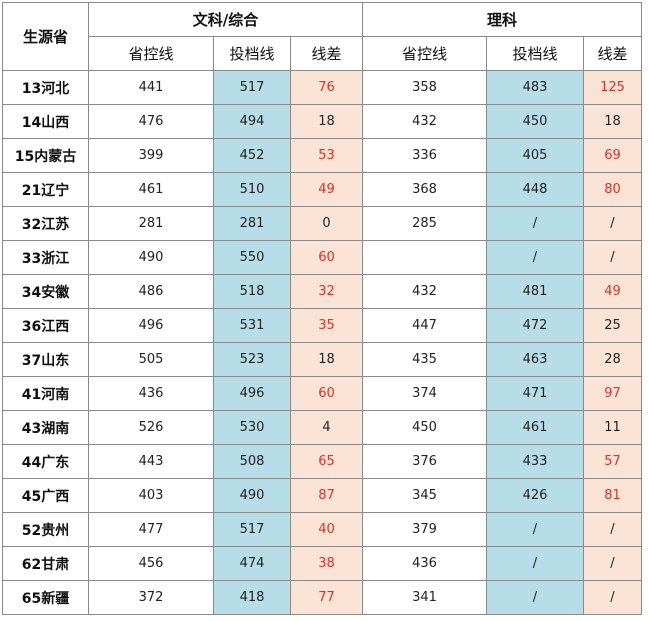  Describe the element at coordinates (535, 393) in the screenshot. I see `science-filing-line-cell: 471` at that location.